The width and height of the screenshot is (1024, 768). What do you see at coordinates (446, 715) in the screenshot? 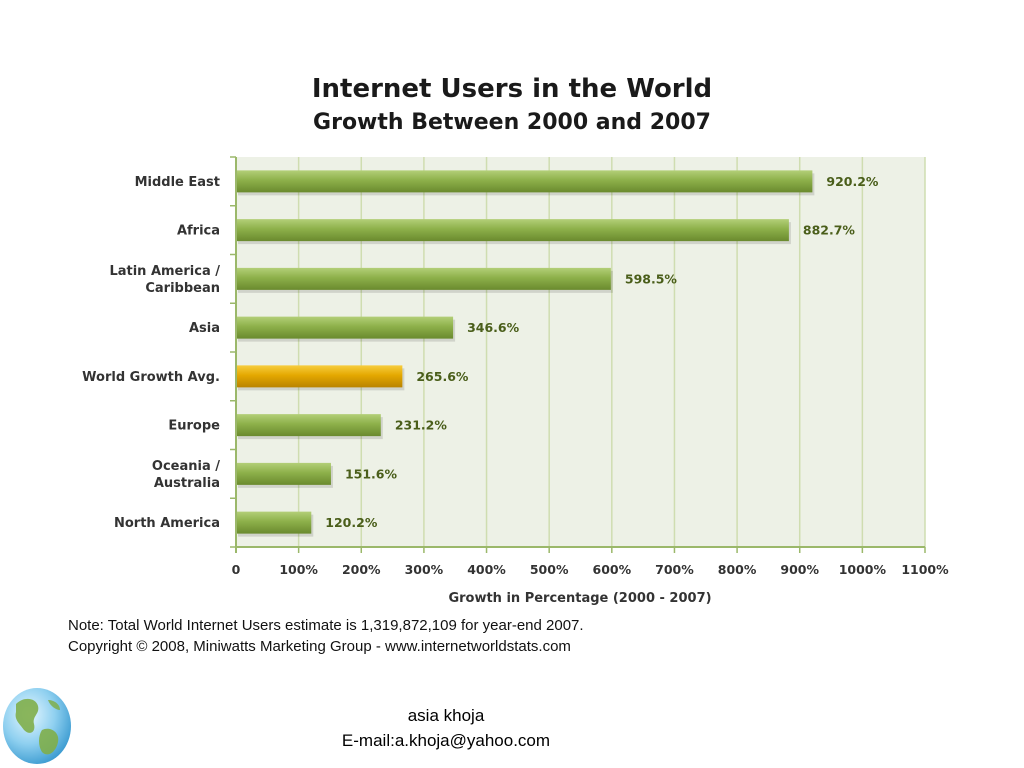
I see `footer-name: asia khoja` at bounding box center [446, 715].